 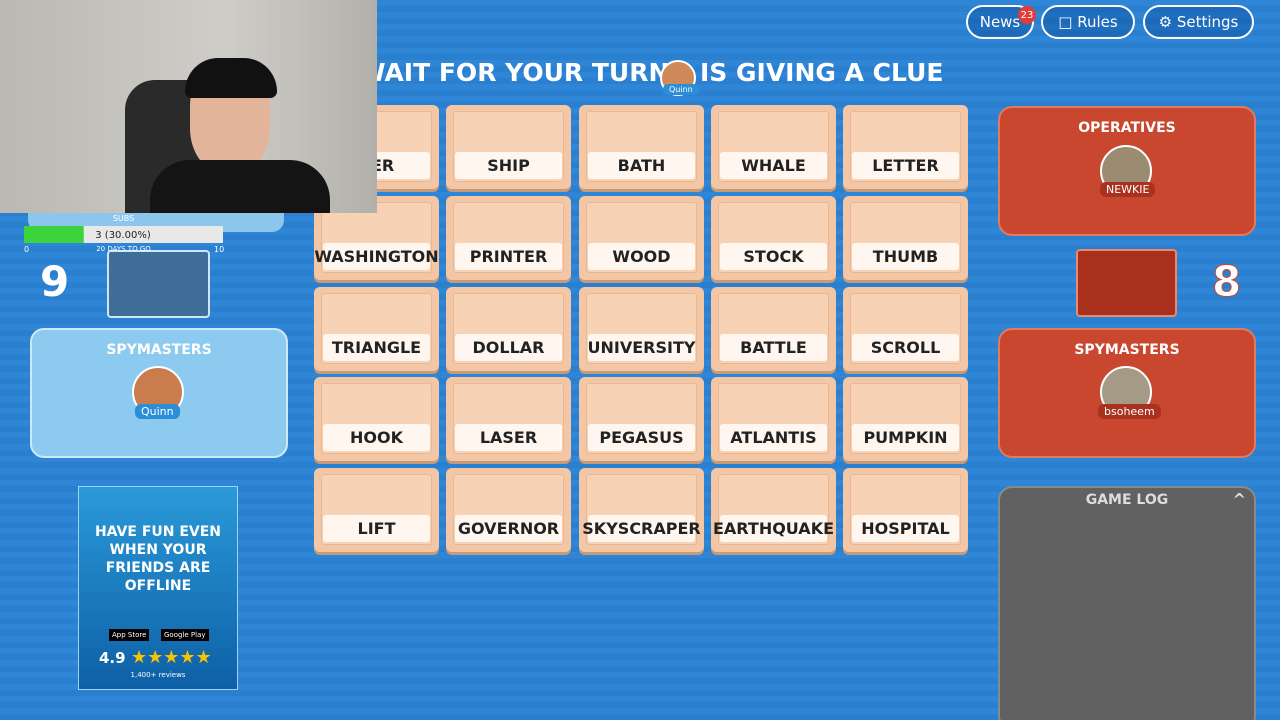 What do you see at coordinates (905, 437) in the screenshot?
I see `card-word: PUMPKIN` at bounding box center [905, 437].